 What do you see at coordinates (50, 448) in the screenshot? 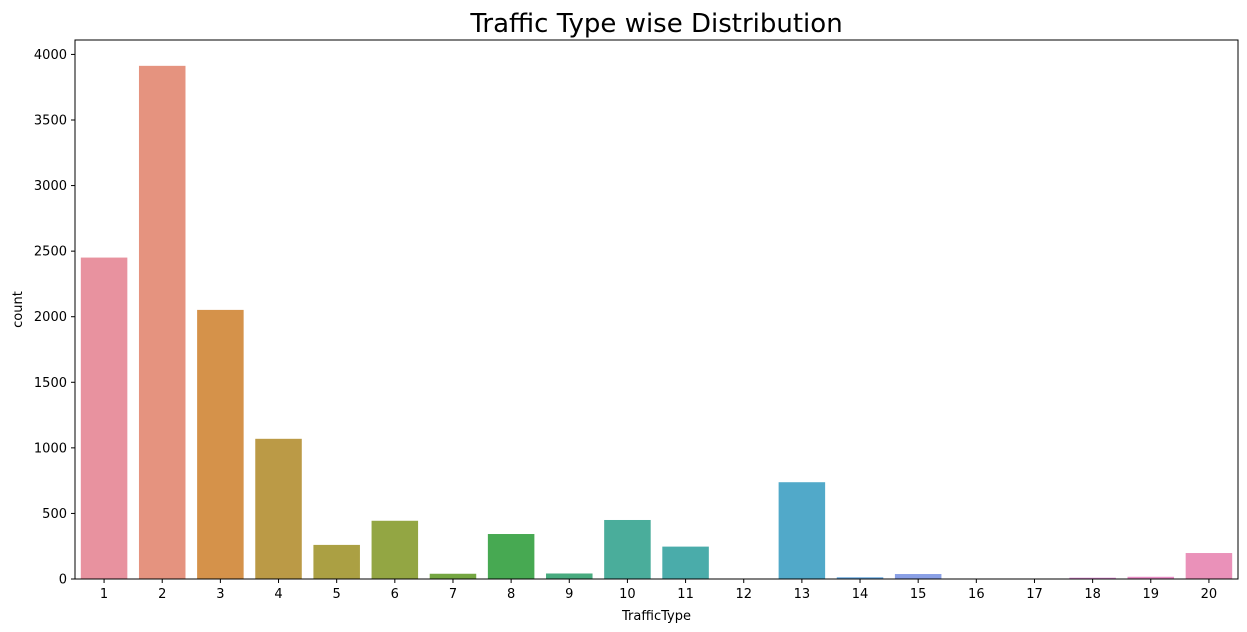
I see `y-tick-label: 1000` at bounding box center [50, 448].